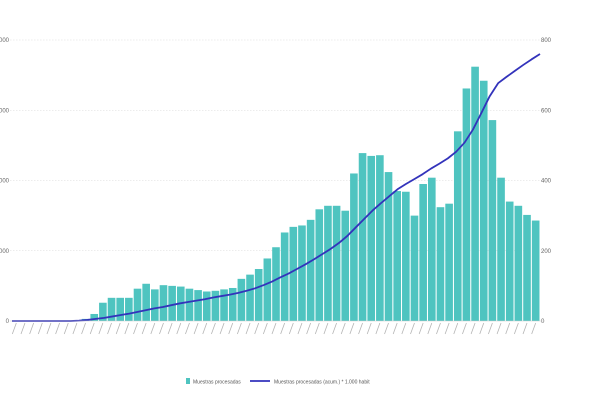 Image resolution: width=600 pixels, height=406 pixels. What do you see at coordinates (546, 111) in the screenshot?
I see `right-tick-label: 600` at bounding box center [546, 111].